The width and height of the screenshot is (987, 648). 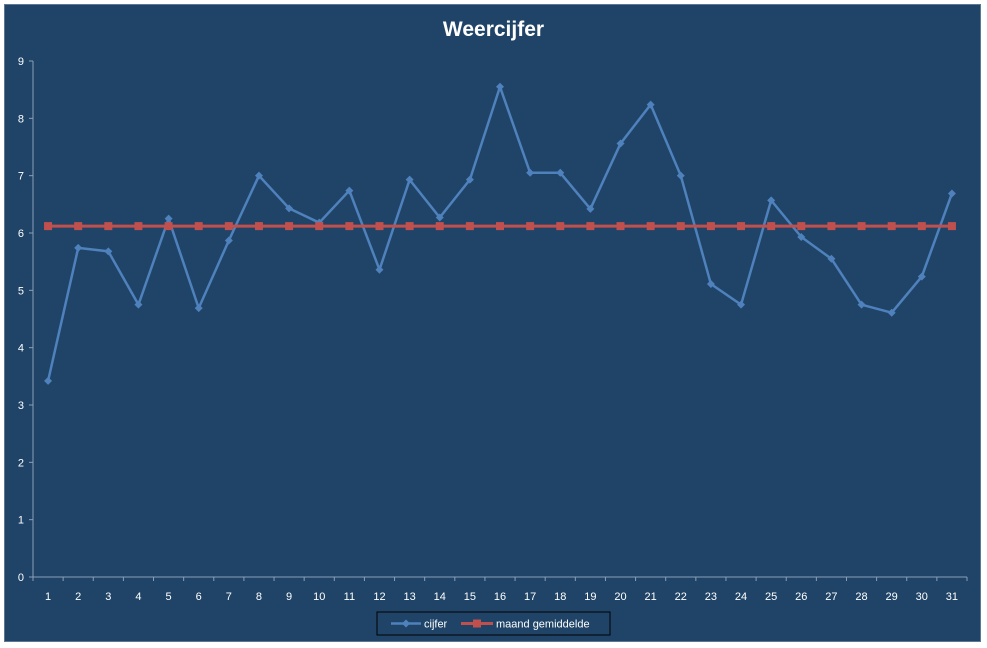 I want to click on x-tick-label: 10, so click(x=319, y=597).